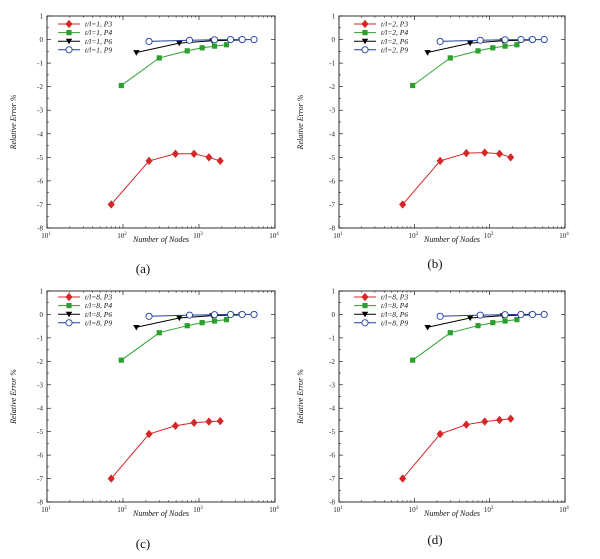 The image size is (600, 559). I want to click on legend-label: t/l=8, P9, so click(98, 322).